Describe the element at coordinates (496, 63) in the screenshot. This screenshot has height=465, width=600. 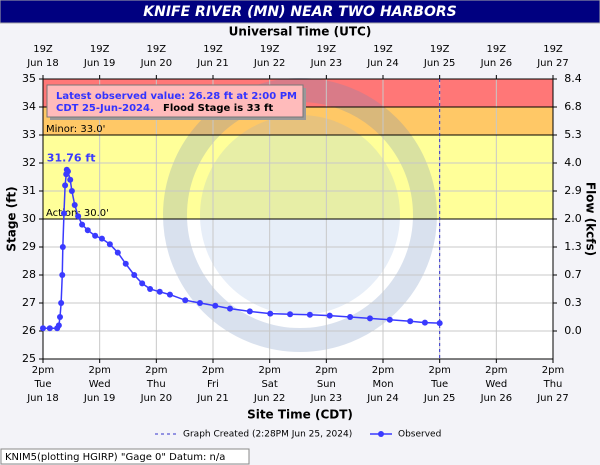
I see `top-x-tick-label: Jun 26` at that location.